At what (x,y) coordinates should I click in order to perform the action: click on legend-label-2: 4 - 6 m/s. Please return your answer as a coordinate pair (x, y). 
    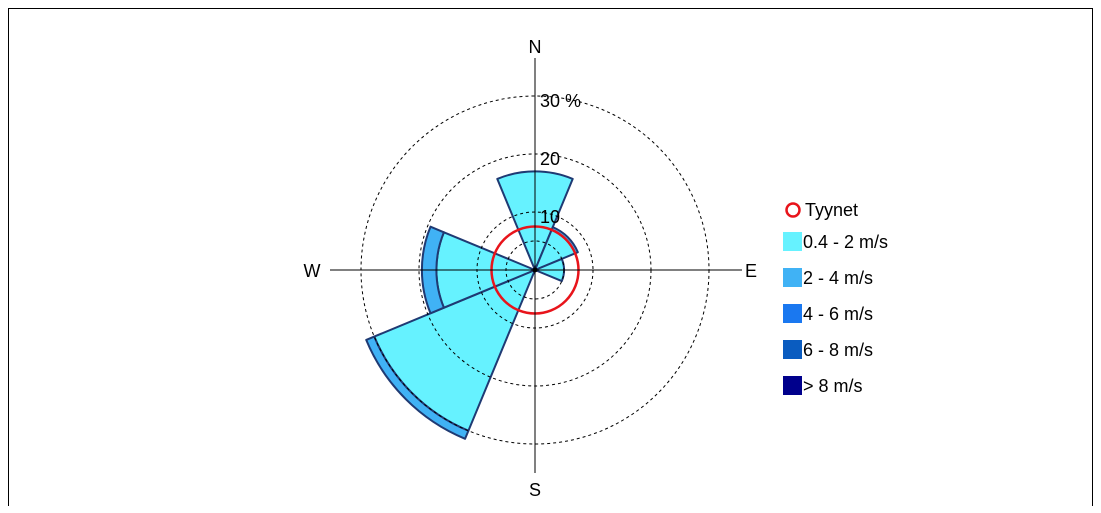
    Looking at the image, I should click on (838, 314).